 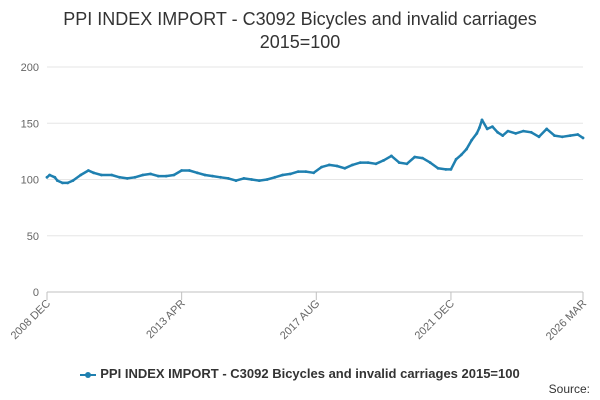 I want to click on legend-line-marker-icon, so click(x=88, y=375).